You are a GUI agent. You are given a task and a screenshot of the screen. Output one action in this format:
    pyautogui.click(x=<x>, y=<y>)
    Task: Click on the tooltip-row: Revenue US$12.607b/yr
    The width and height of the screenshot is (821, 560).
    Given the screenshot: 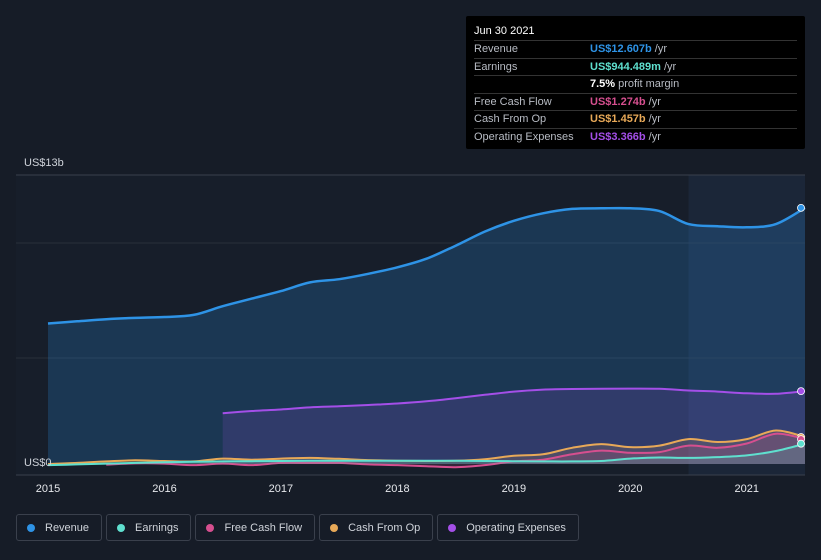 What is the action you would take?
    pyautogui.click(x=635, y=50)
    